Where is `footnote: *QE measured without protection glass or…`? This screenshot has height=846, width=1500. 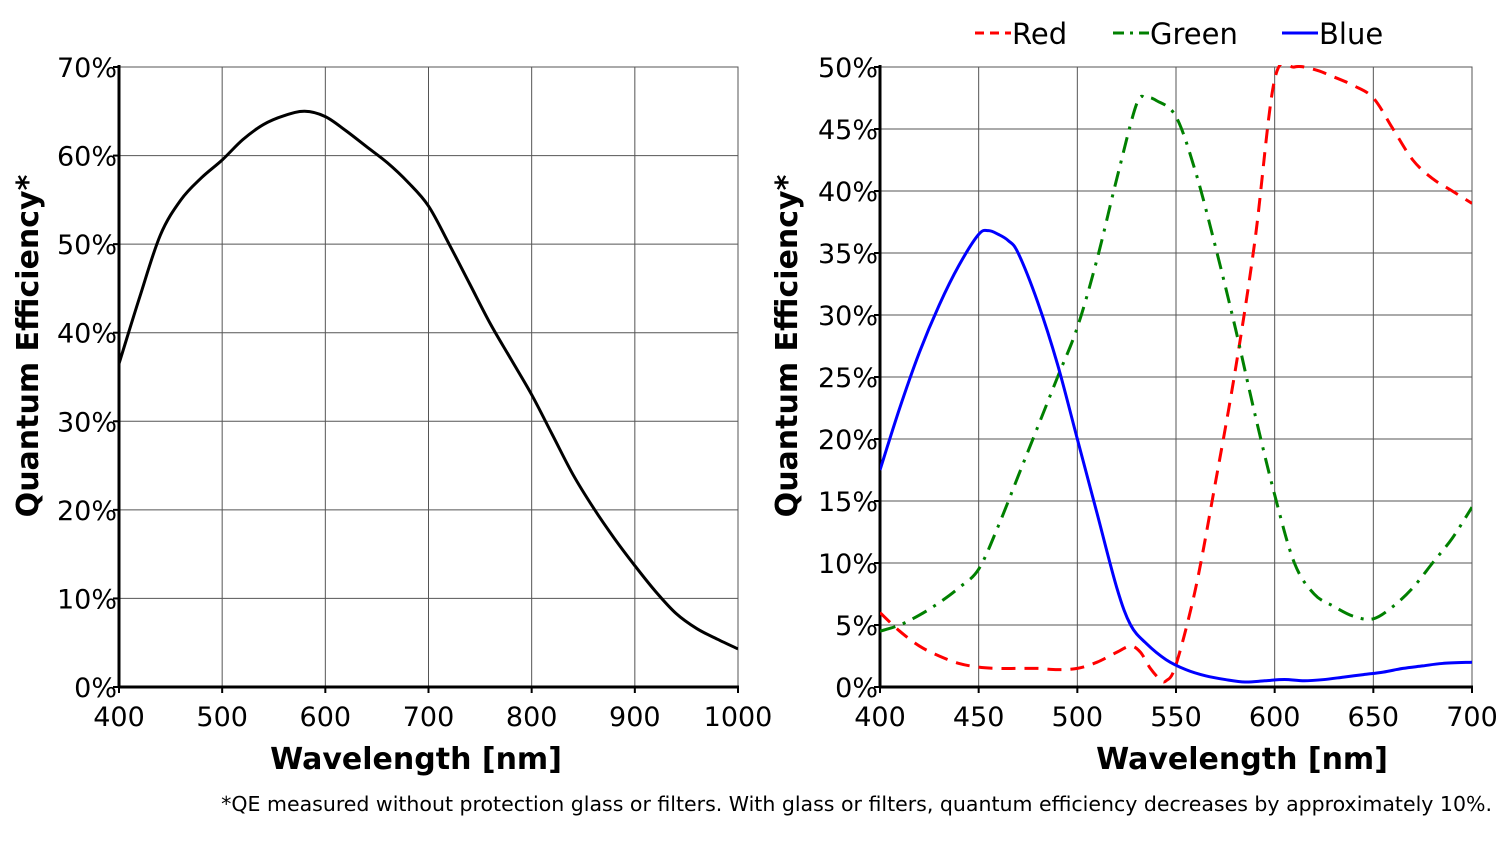
footnote: *QE measured without protection glass or… is located at coordinates (856, 804).